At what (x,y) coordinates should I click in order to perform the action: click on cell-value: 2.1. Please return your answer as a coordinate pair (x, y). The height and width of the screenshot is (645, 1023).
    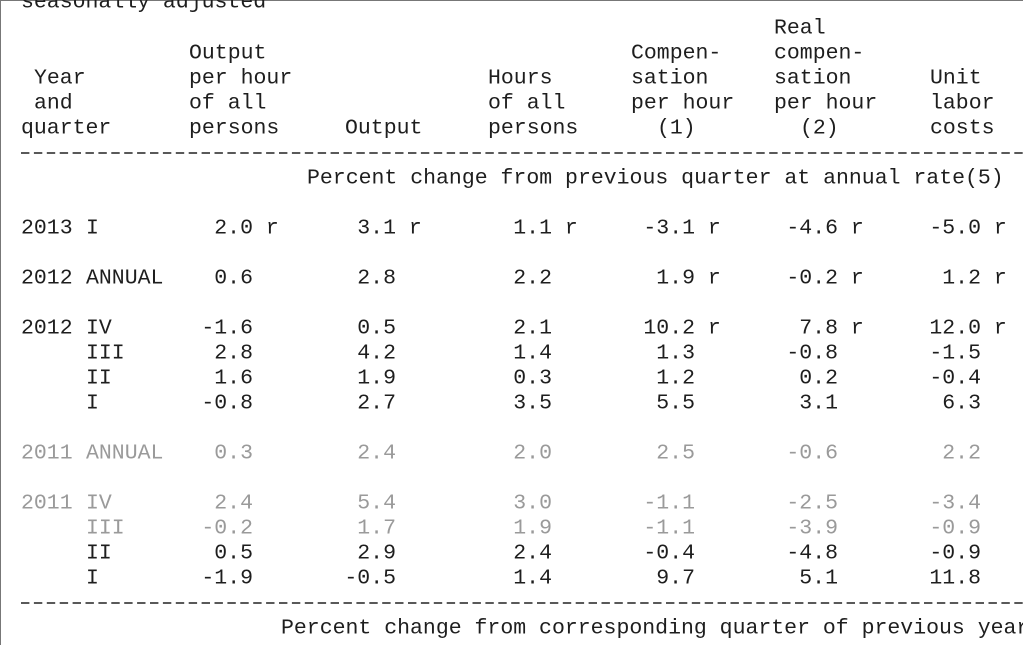
    Looking at the image, I should click on (532, 329).